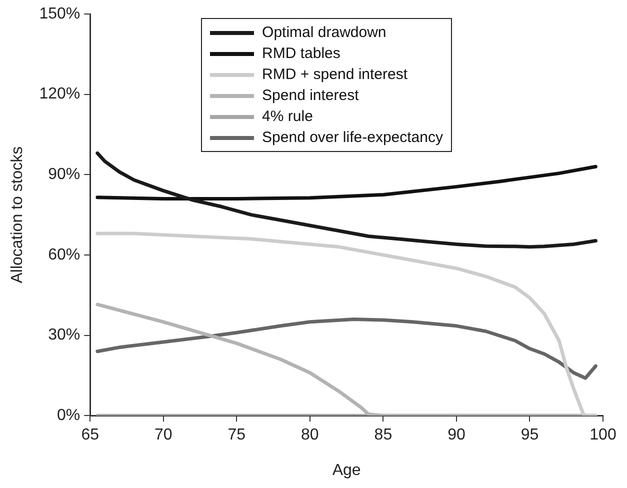  What do you see at coordinates (324, 32) in the screenshot?
I see `legend-label: Optimal drawdown` at bounding box center [324, 32].